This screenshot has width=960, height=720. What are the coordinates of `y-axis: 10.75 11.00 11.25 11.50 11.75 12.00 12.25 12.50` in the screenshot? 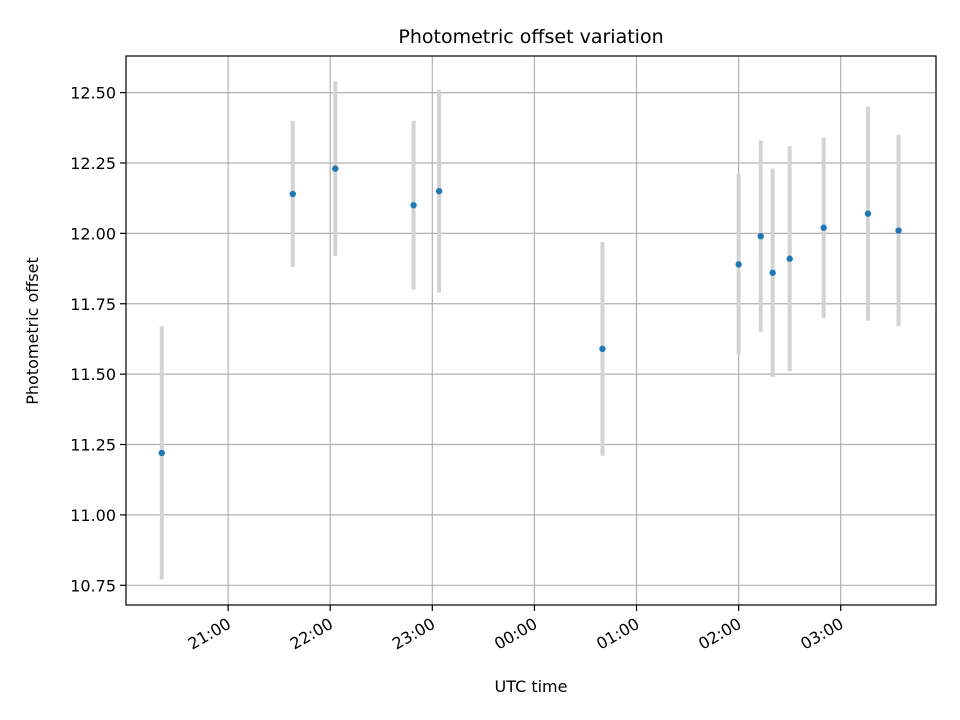 It's located at (98, 339).